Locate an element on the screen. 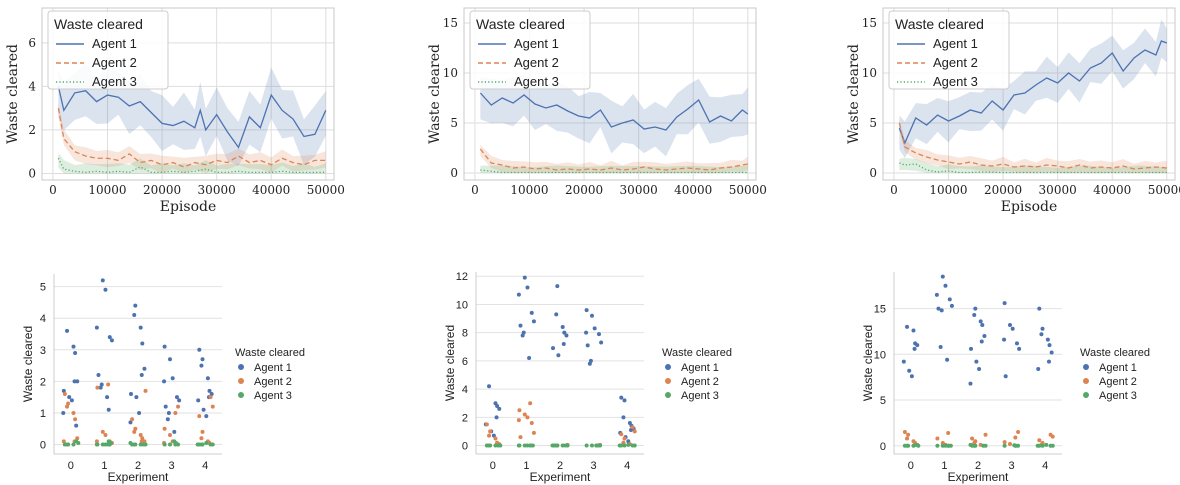 The image size is (1180, 485). y-tick-label: 15 is located at coordinates (869, 23).